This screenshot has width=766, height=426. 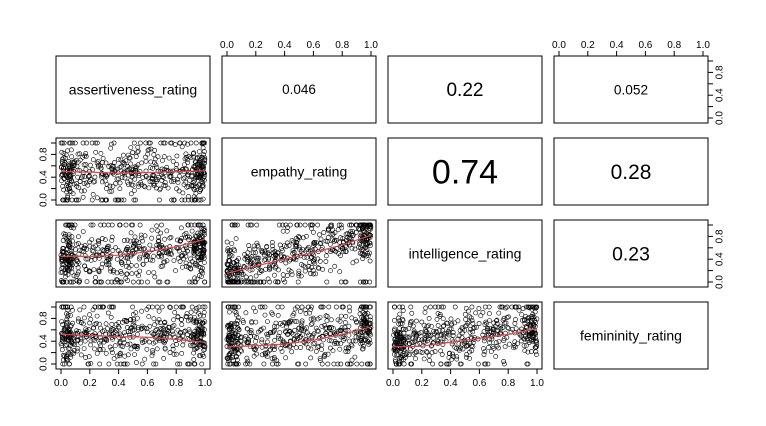 What do you see at coordinates (720, 282) in the screenshot?
I see `tick-label: 0.0` at bounding box center [720, 282].